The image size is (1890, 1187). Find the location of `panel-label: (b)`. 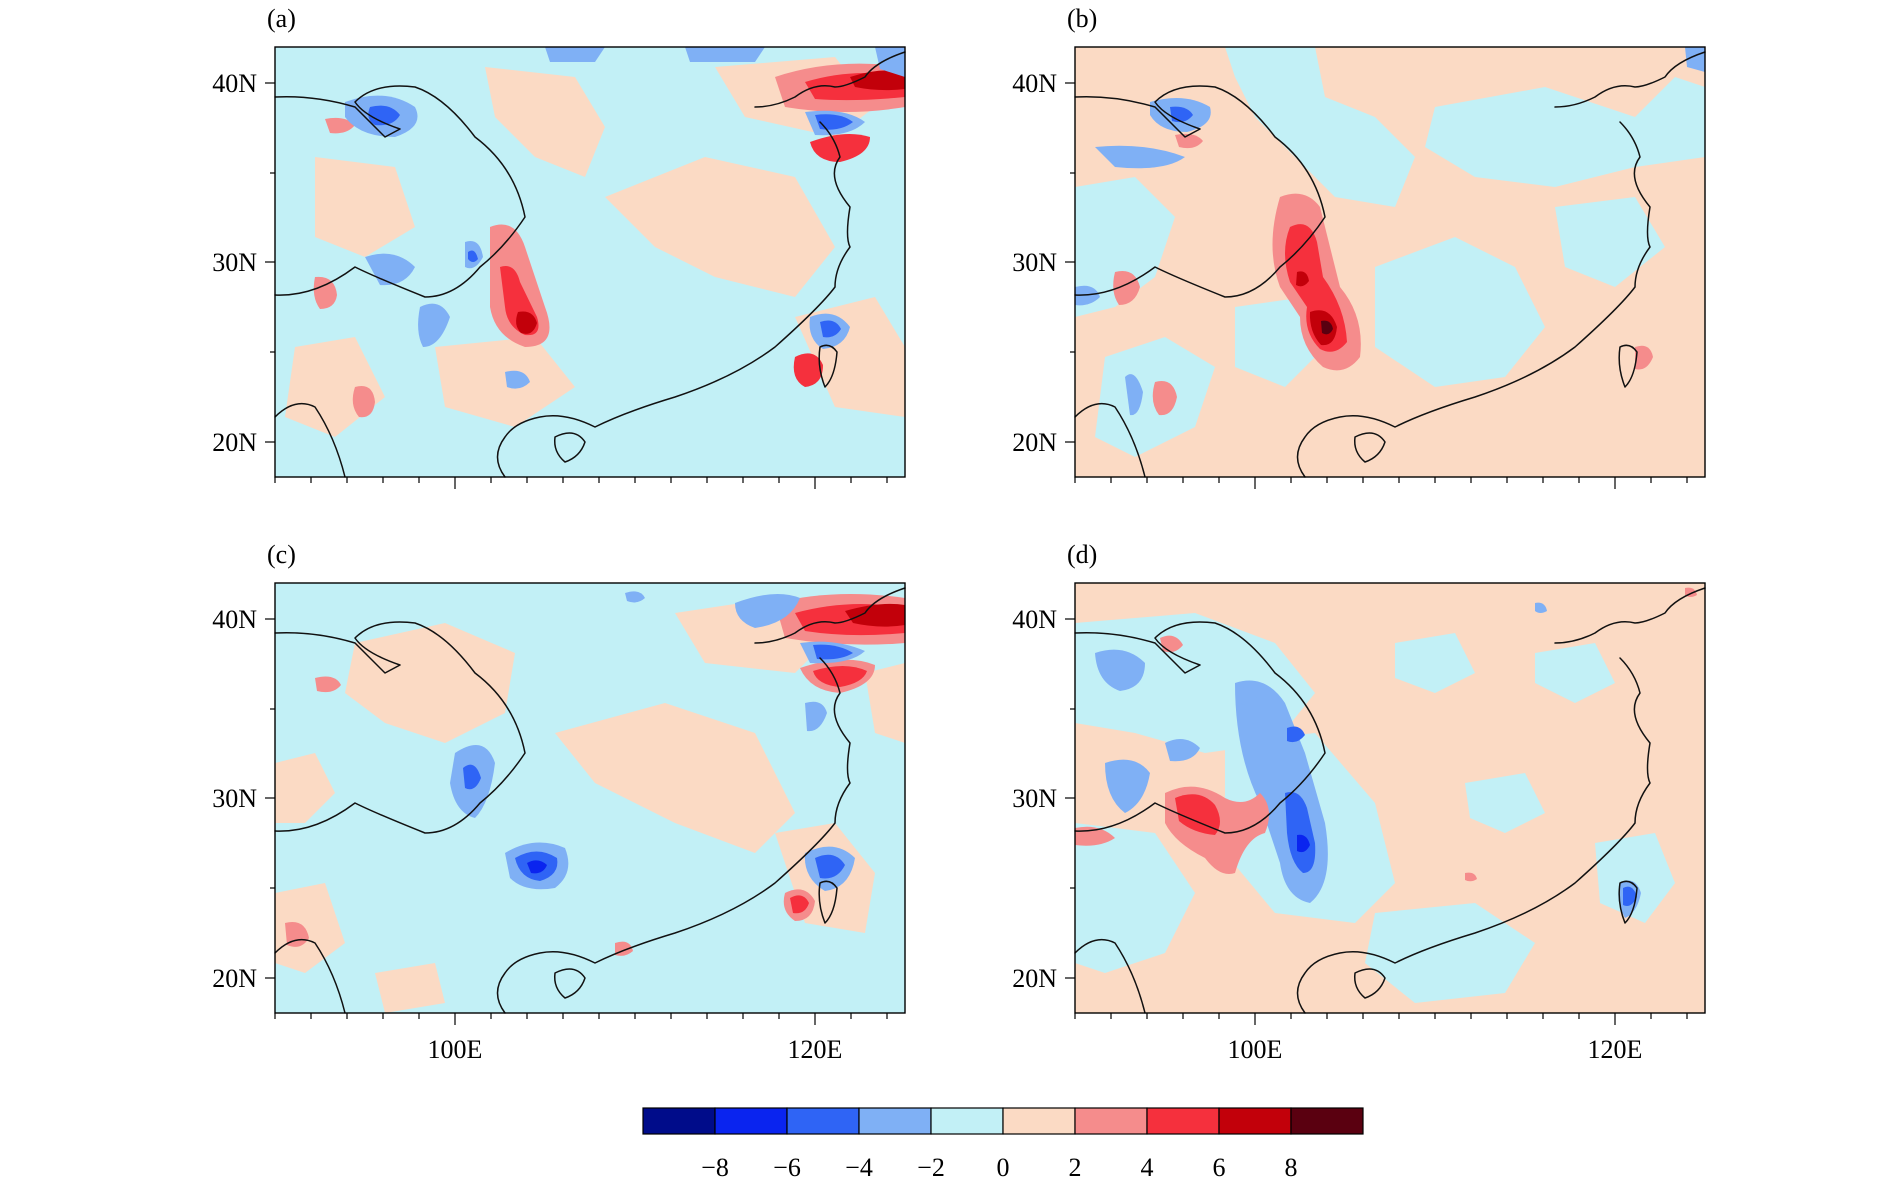

panel-label: (b) is located at coordinates (1082, 18).